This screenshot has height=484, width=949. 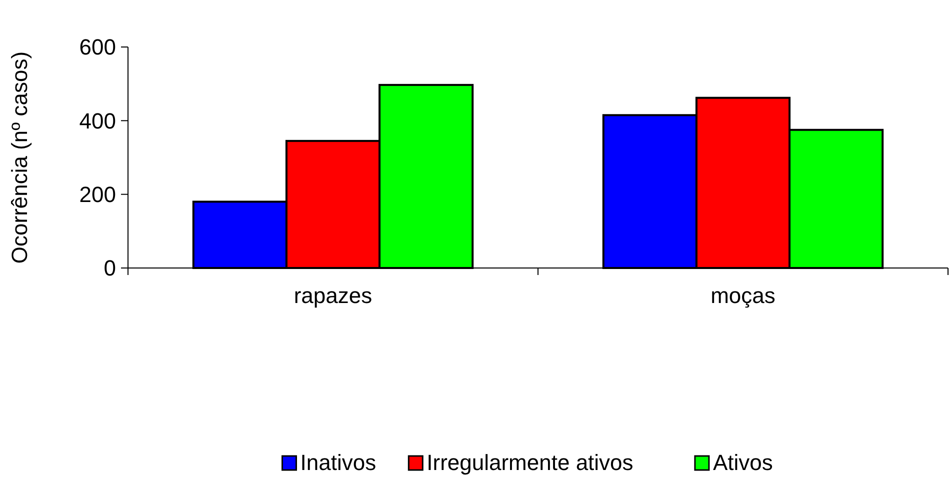 I want to click on x-tick-label: rapazes, so click(x=333, y=295).